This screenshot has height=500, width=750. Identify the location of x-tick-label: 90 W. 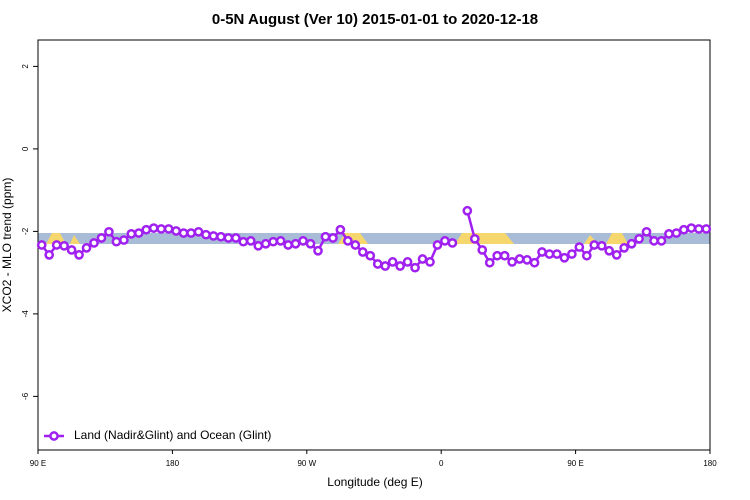
(306, 463).